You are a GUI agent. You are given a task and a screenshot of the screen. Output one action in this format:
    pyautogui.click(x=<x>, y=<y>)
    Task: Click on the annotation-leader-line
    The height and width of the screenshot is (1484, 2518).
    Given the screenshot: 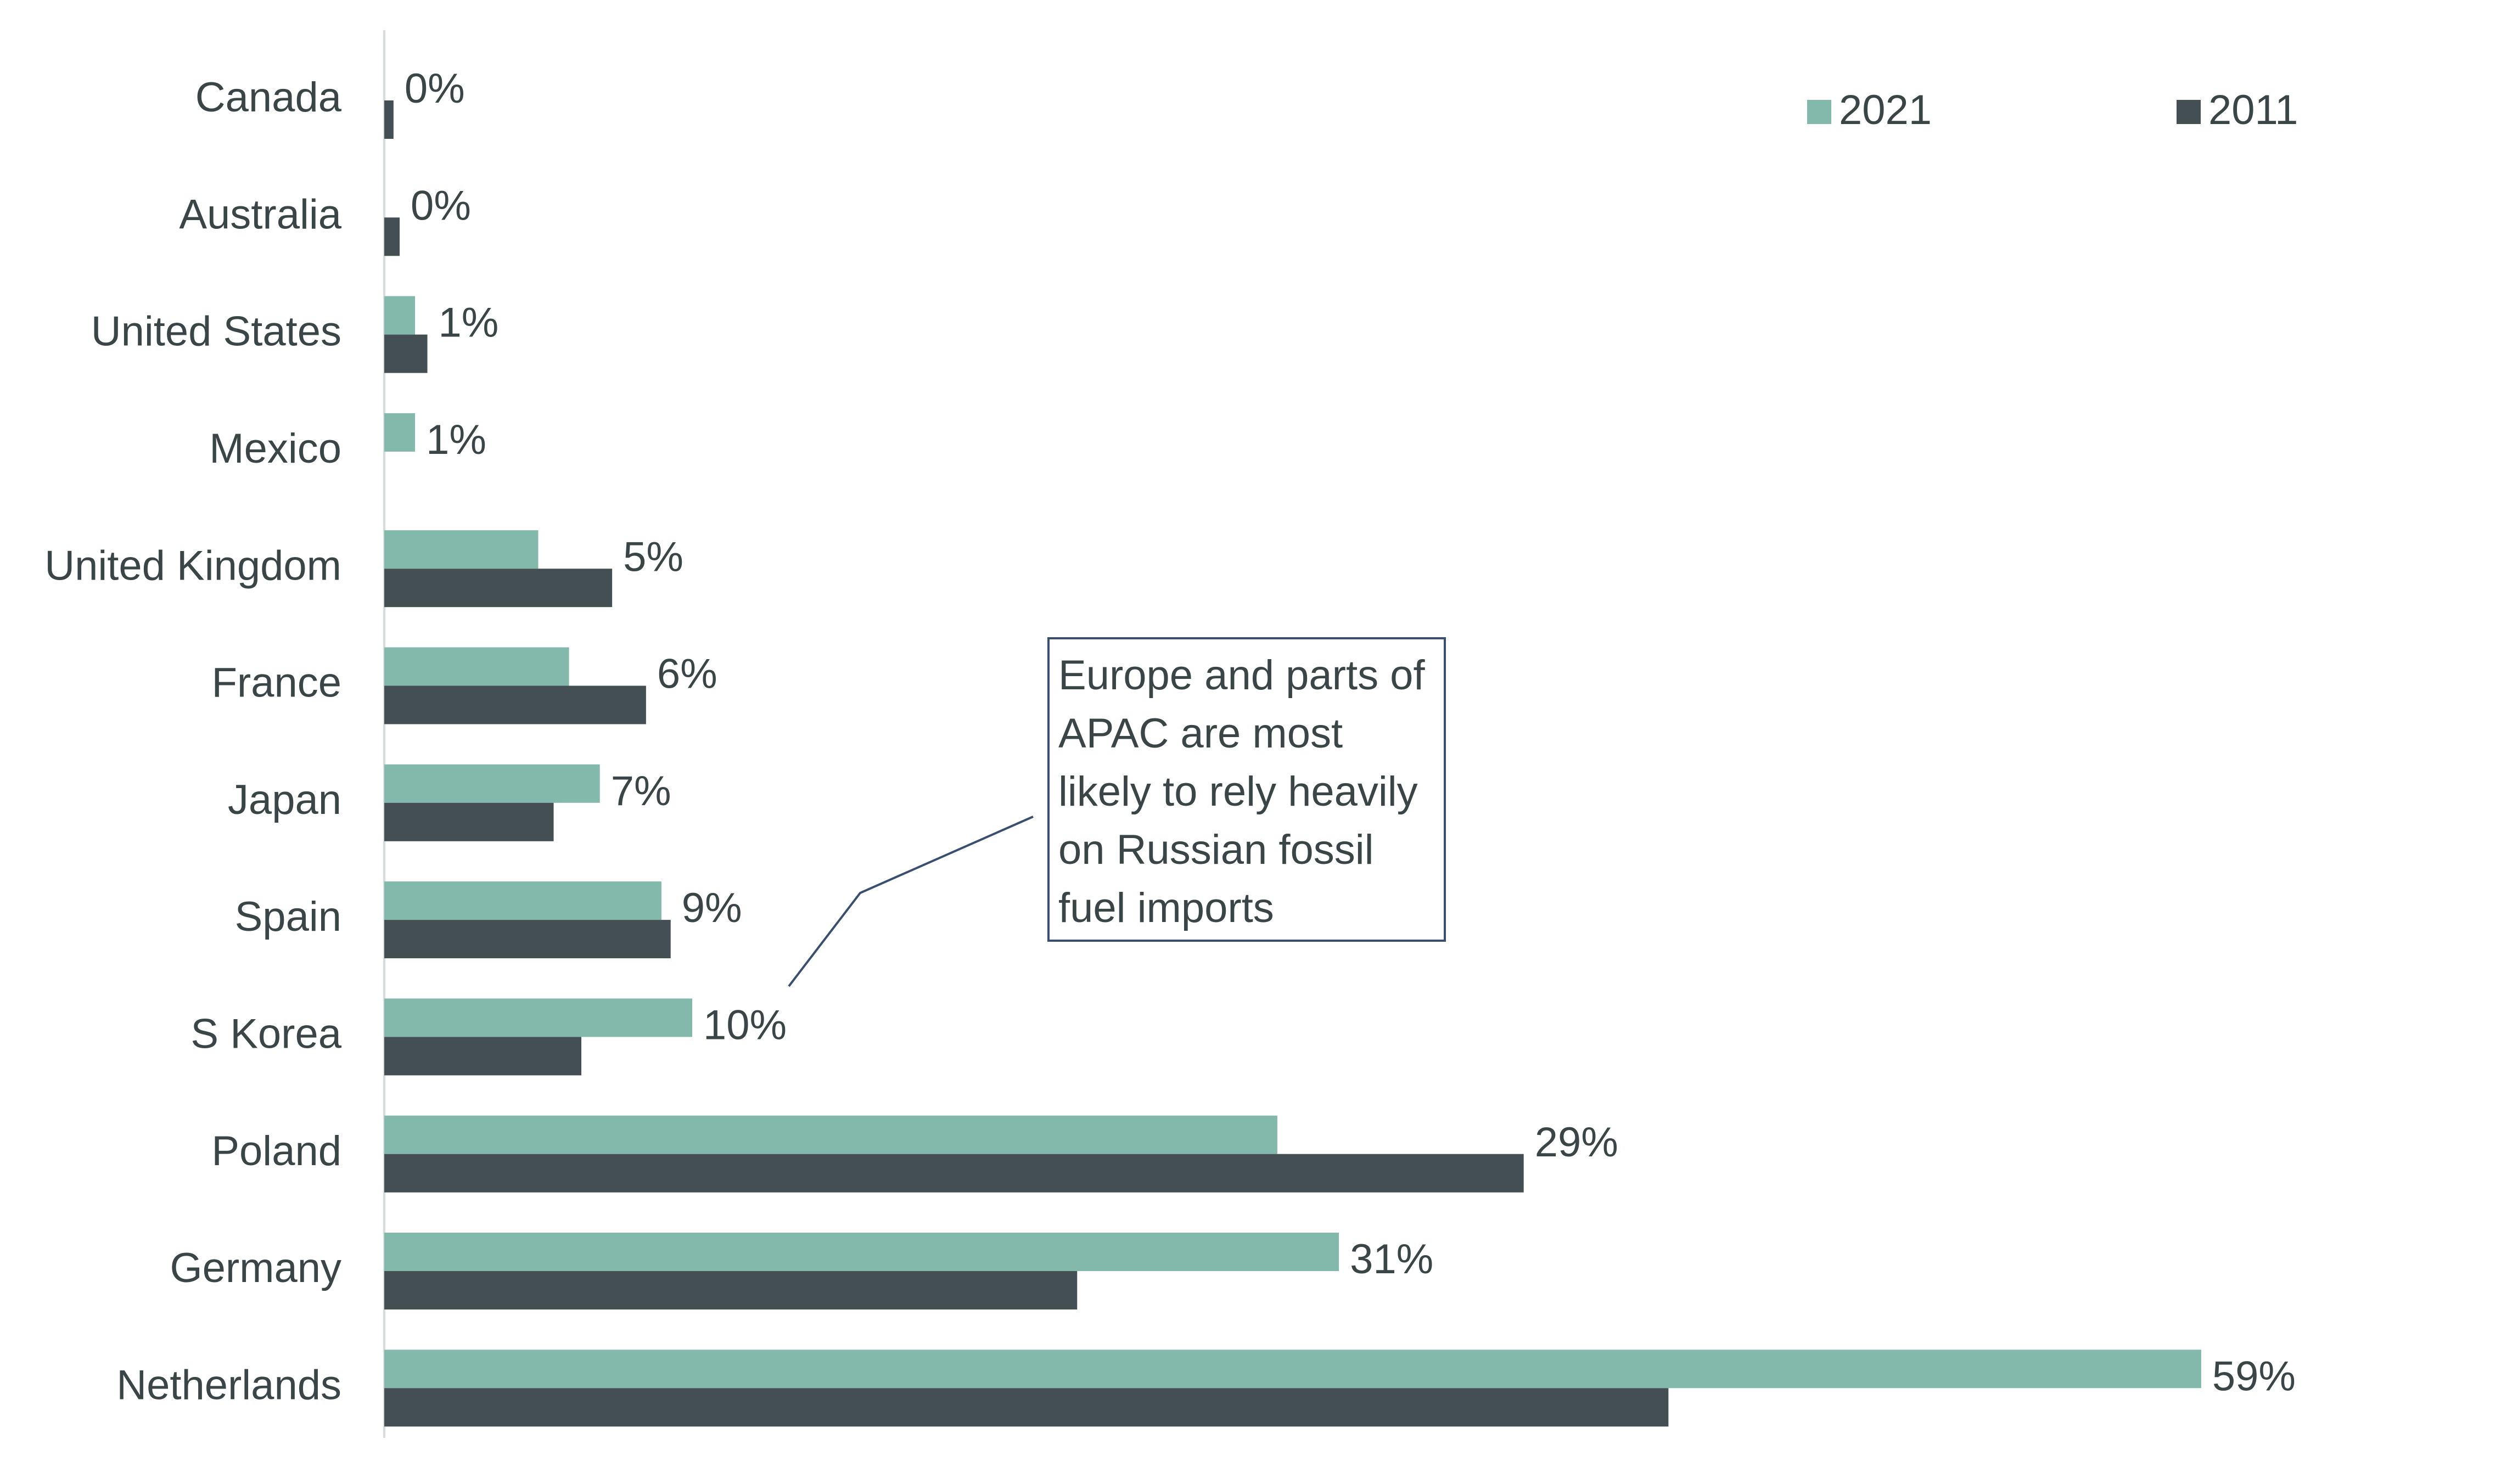 What is the action you would take?
    pyautogui.click(x=911, y=901)
    